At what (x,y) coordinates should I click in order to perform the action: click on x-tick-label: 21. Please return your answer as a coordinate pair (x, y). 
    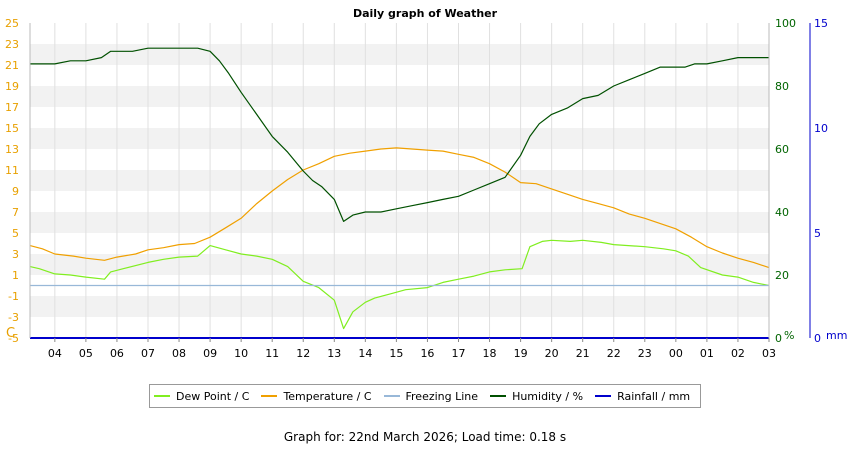
    Looking at the image, I should click on (583, 353).